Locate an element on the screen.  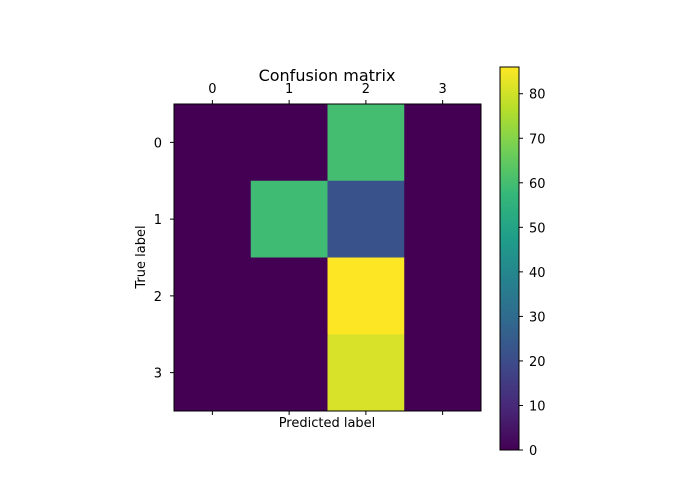
colorbar-tick-label-7: 70 is located at coordinates (537, 139).